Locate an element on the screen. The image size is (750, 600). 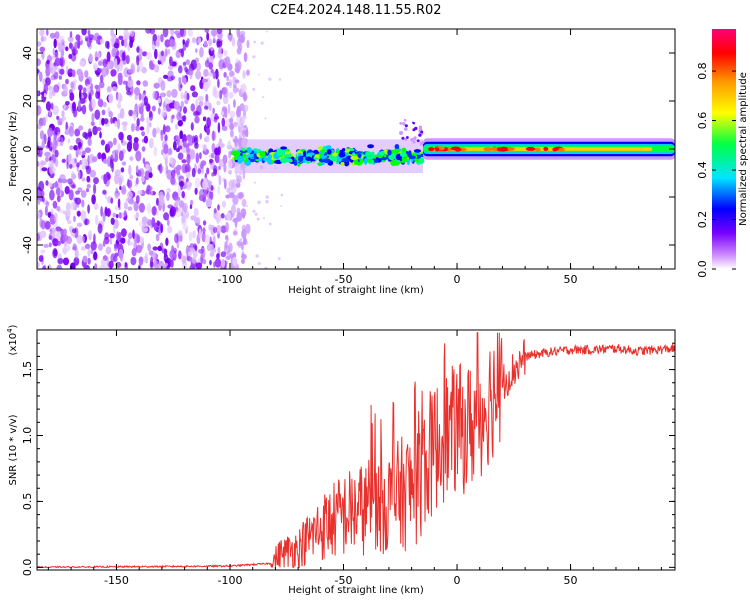
snr-xlabel: Height of straight line (km) is located at coordinates (356, 590).